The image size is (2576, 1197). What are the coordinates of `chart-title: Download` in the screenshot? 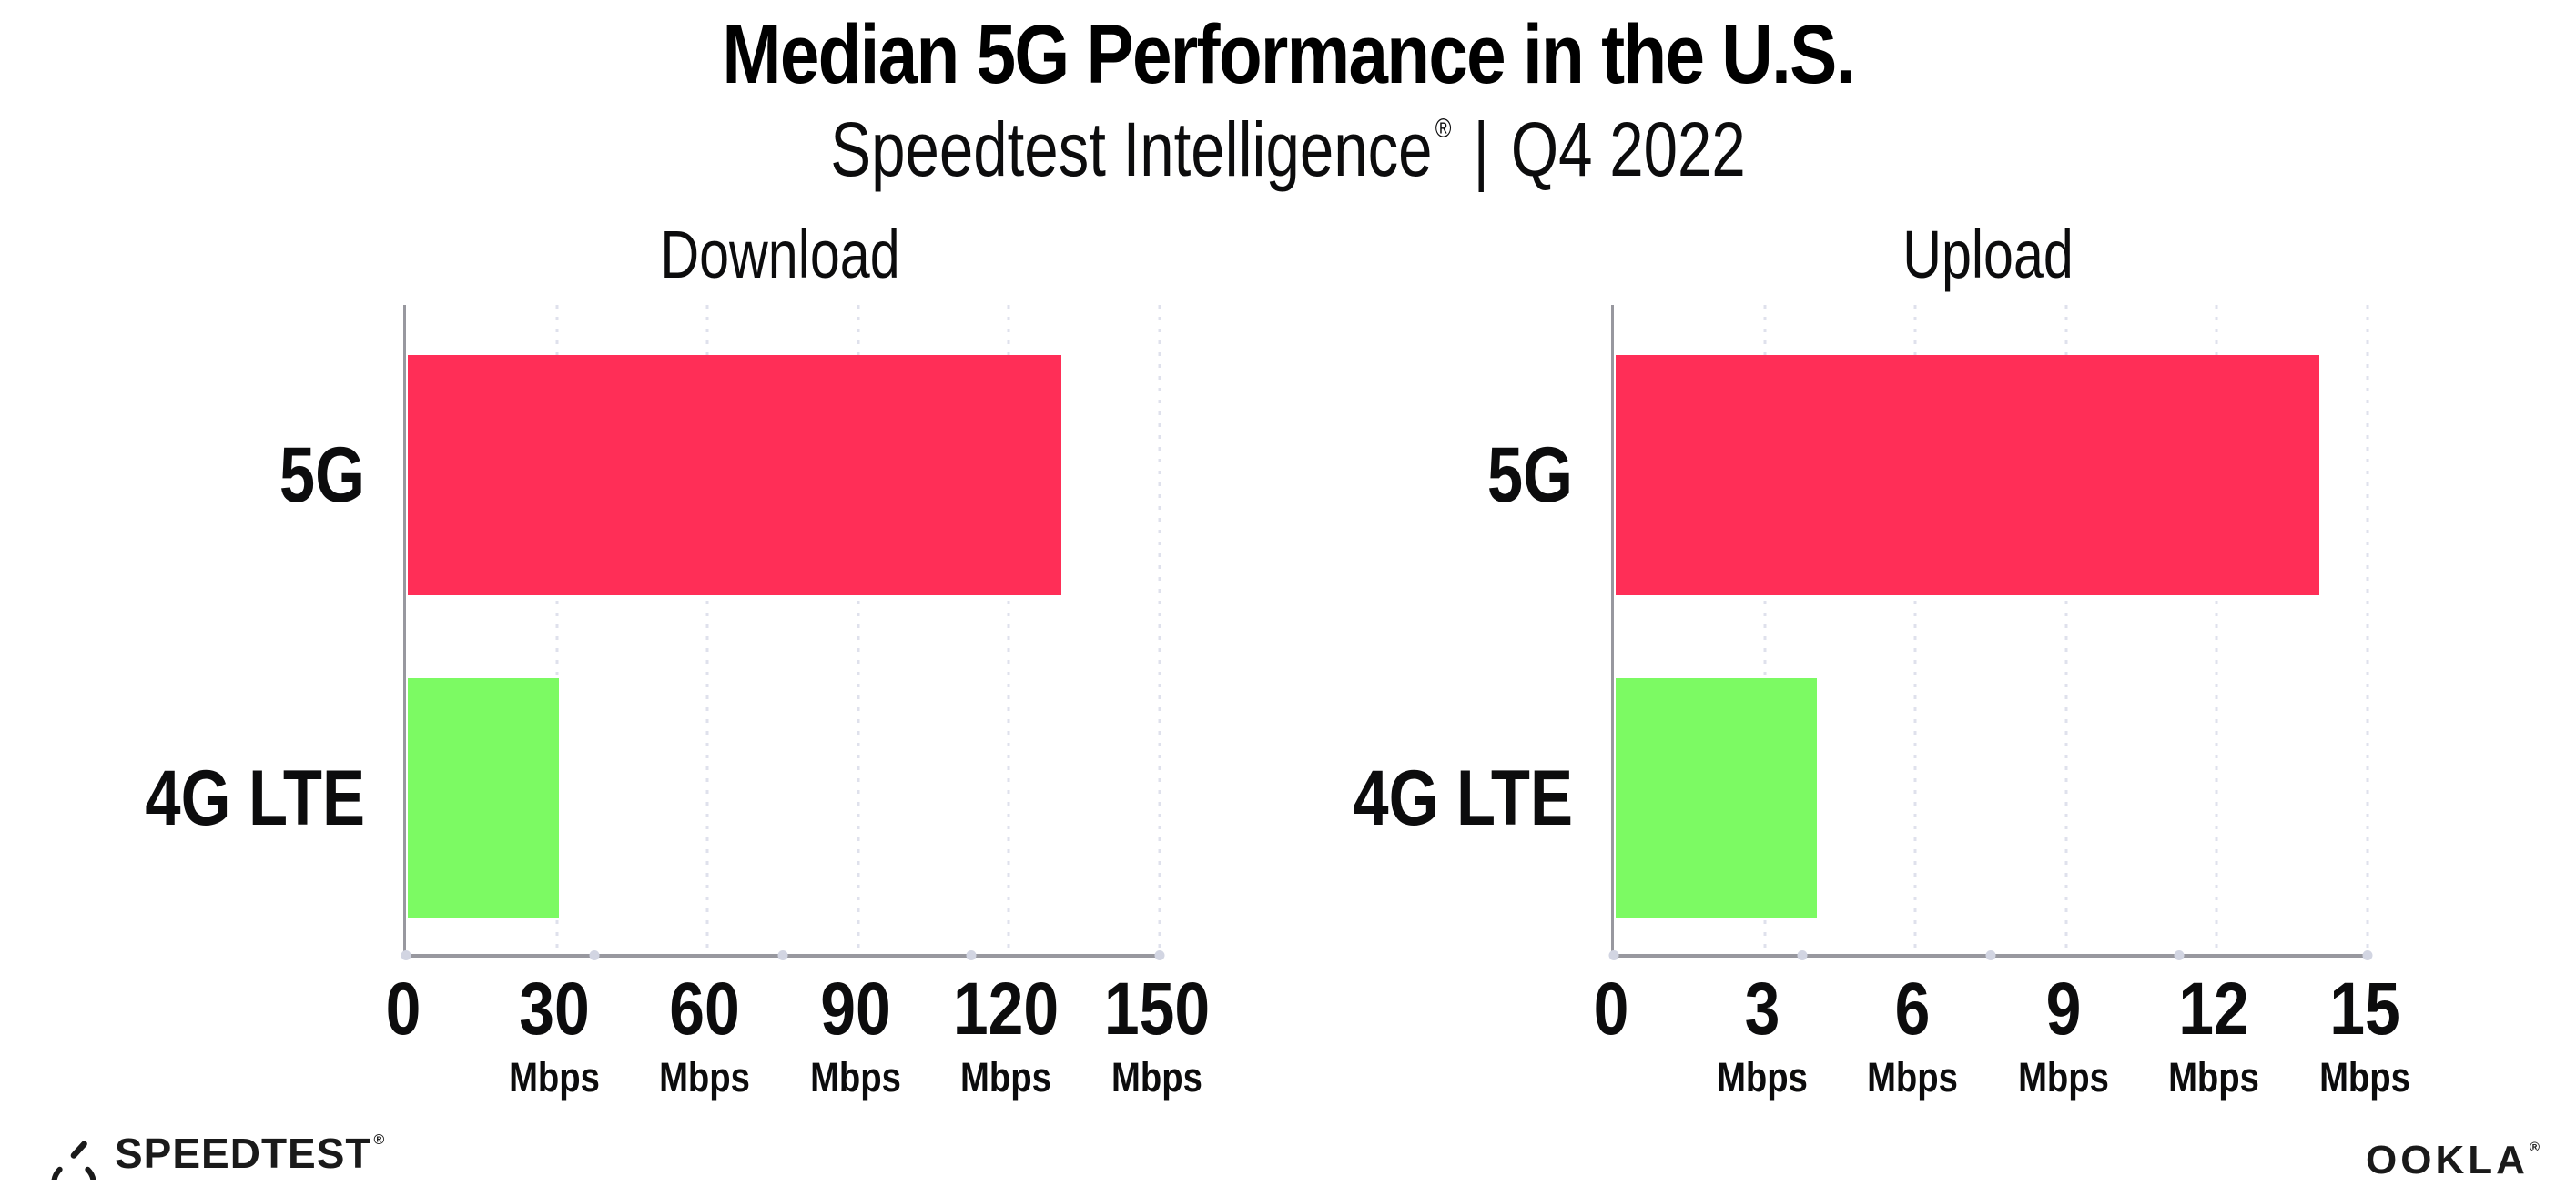 It's located at (780, 254).